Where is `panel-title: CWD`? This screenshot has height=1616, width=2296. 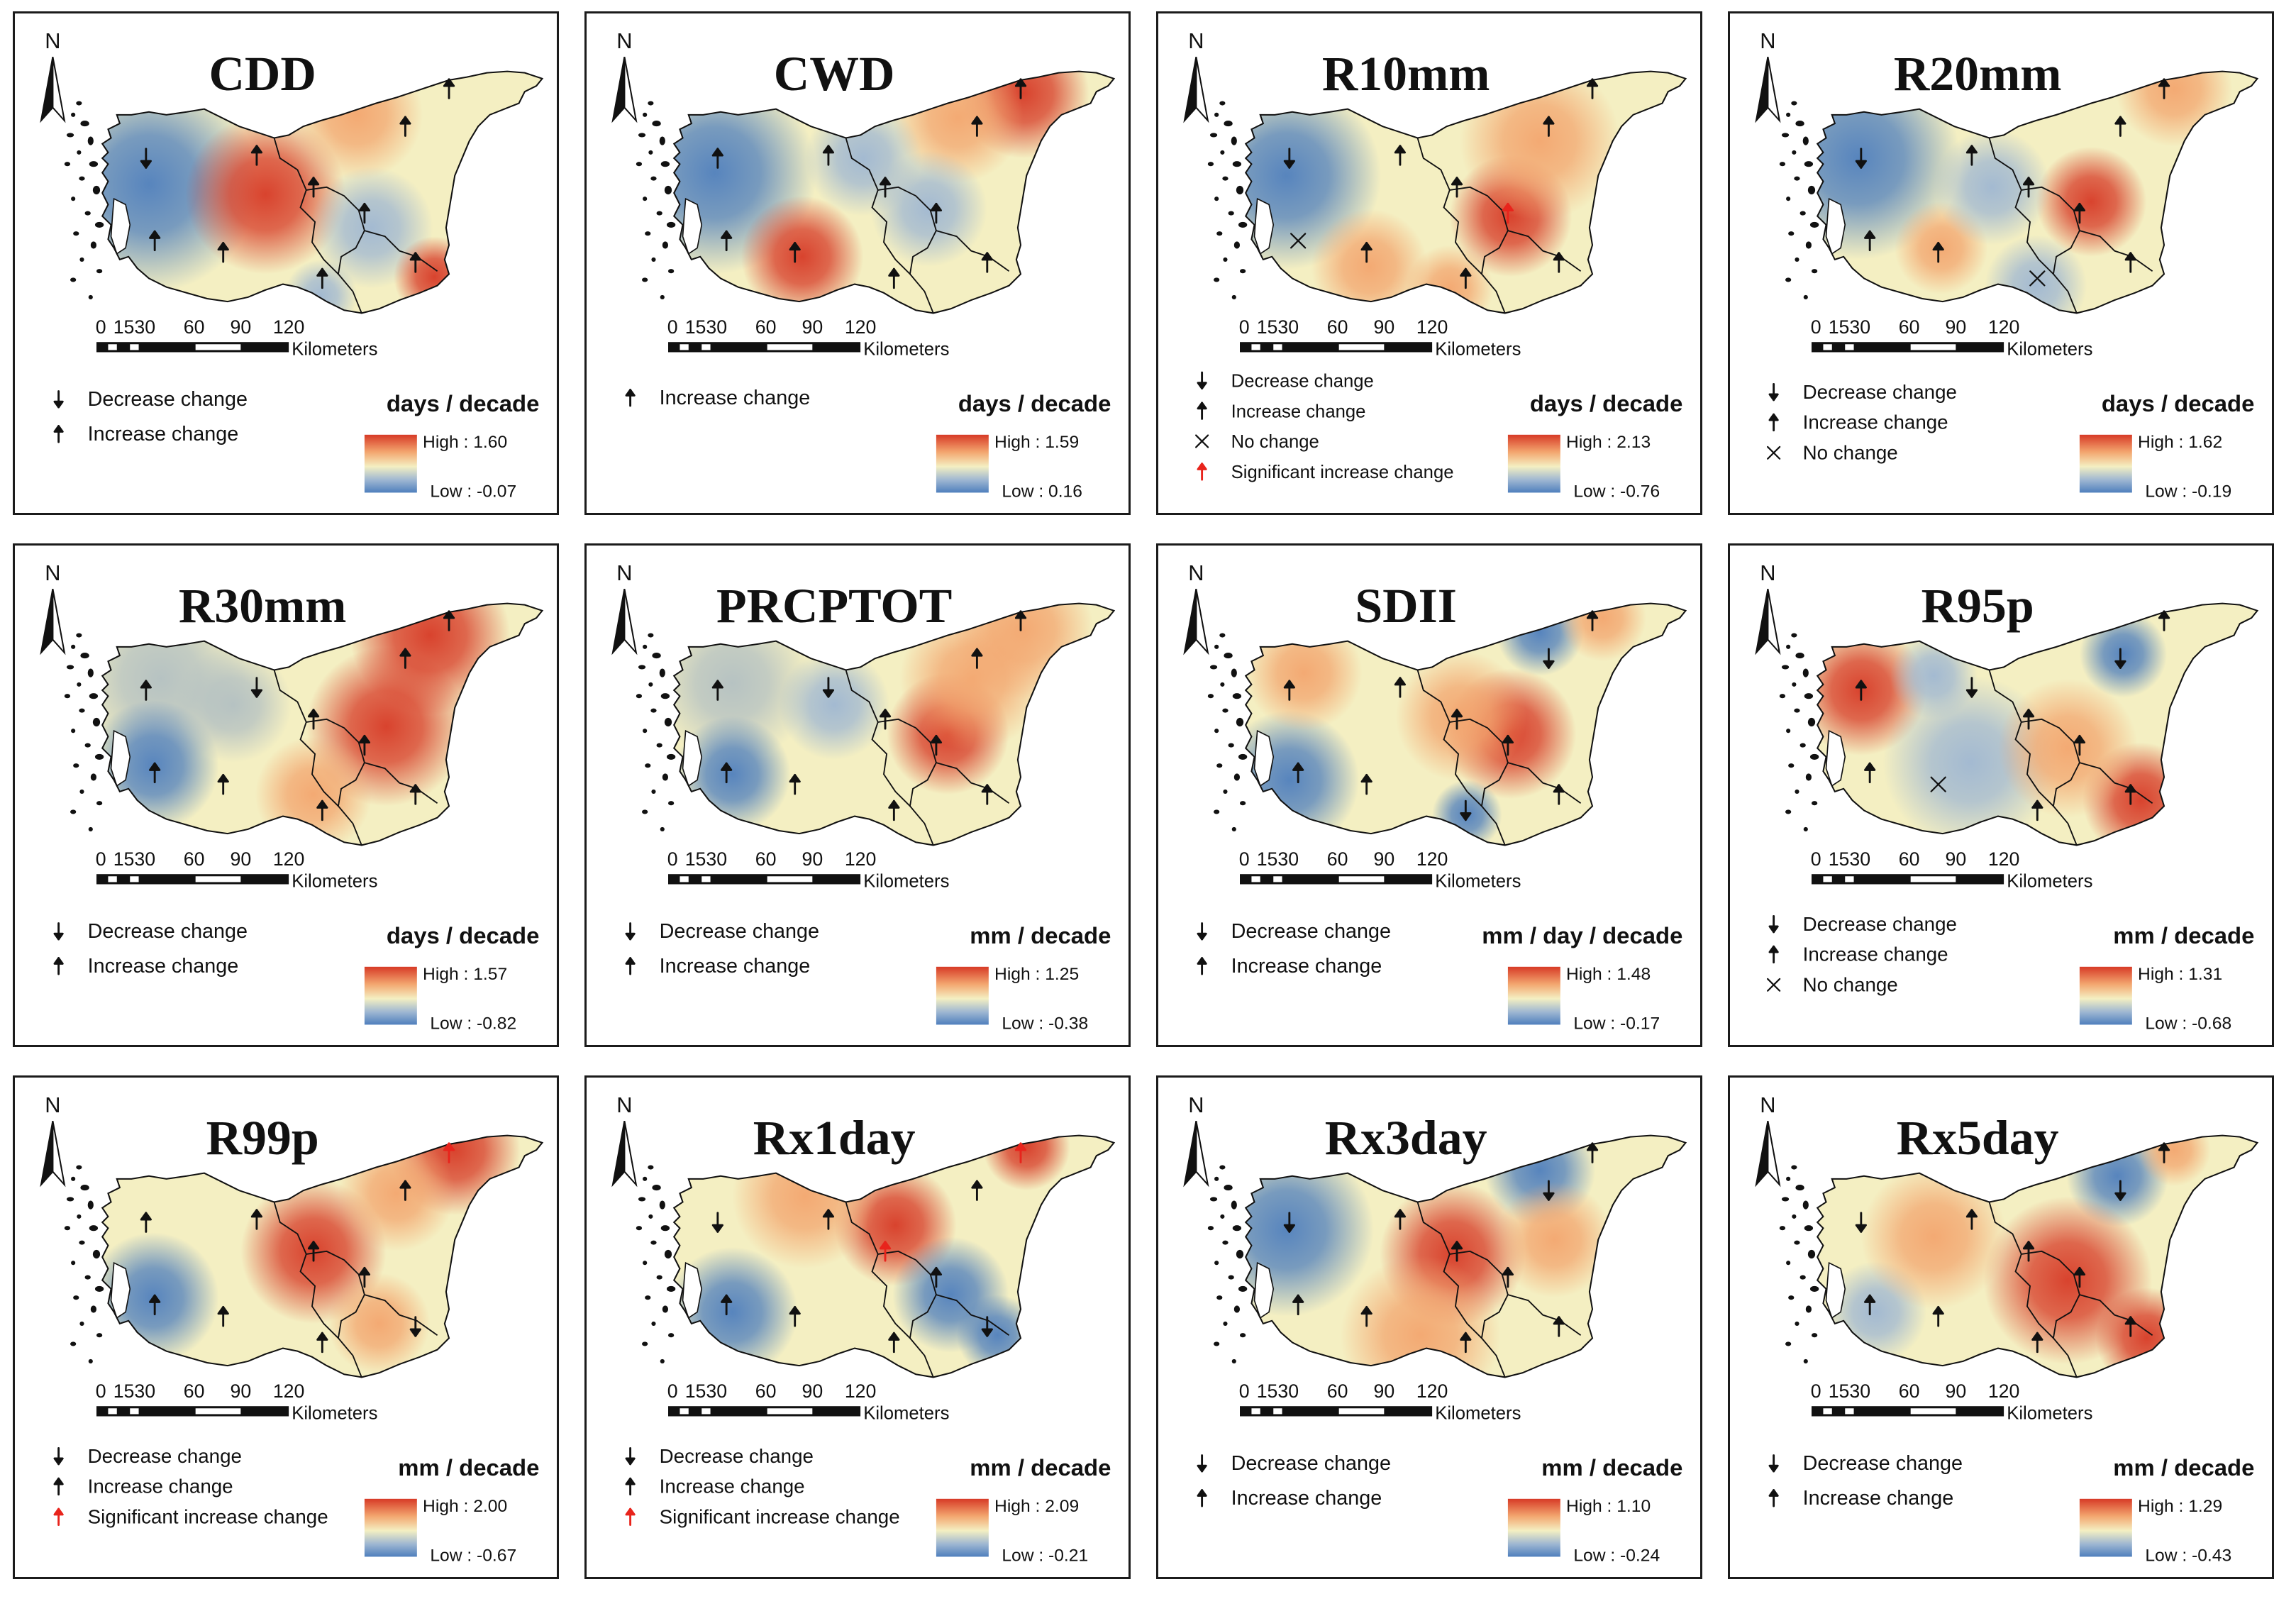
panel-title: CWD is located at coordinates (834, 74).